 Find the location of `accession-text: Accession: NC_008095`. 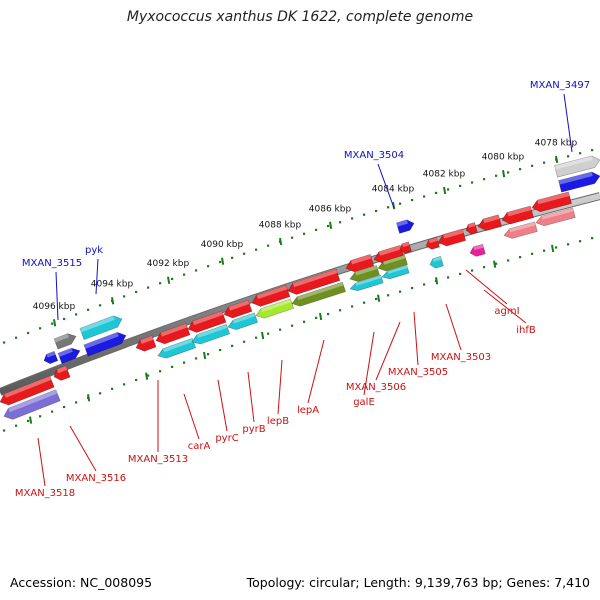

accession-text: Accession: NC_008095 is located at coordinates (81, 582).